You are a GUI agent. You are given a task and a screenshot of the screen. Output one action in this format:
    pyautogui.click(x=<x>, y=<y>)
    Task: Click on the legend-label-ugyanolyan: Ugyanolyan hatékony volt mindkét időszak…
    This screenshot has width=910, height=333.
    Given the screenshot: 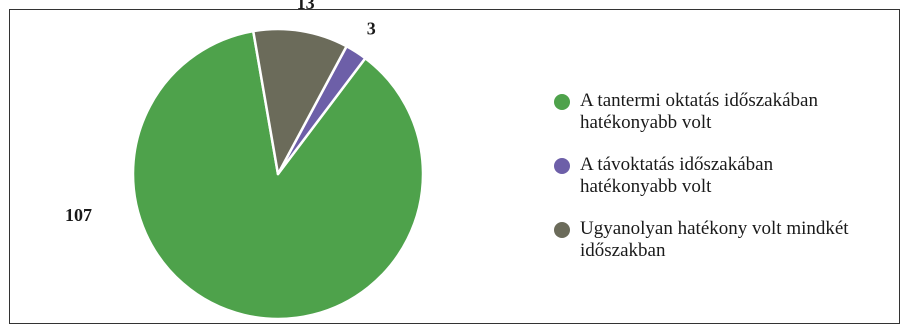 What is the action you would take?
    pyautogui.click(x=714, y=239)
    